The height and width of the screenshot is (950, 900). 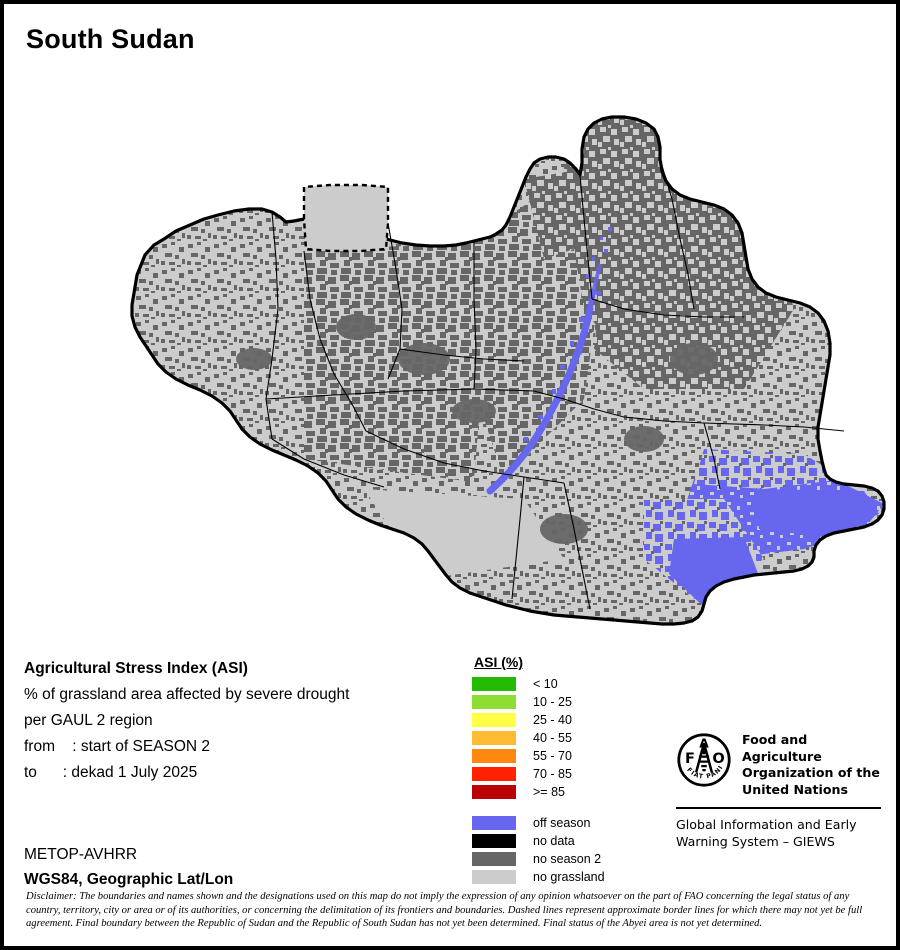 What do you see at coordinates (755, 841) in the screenshot?
I see `giews-line2: Warning System – GIEWS` at bounding box center [755, 841].